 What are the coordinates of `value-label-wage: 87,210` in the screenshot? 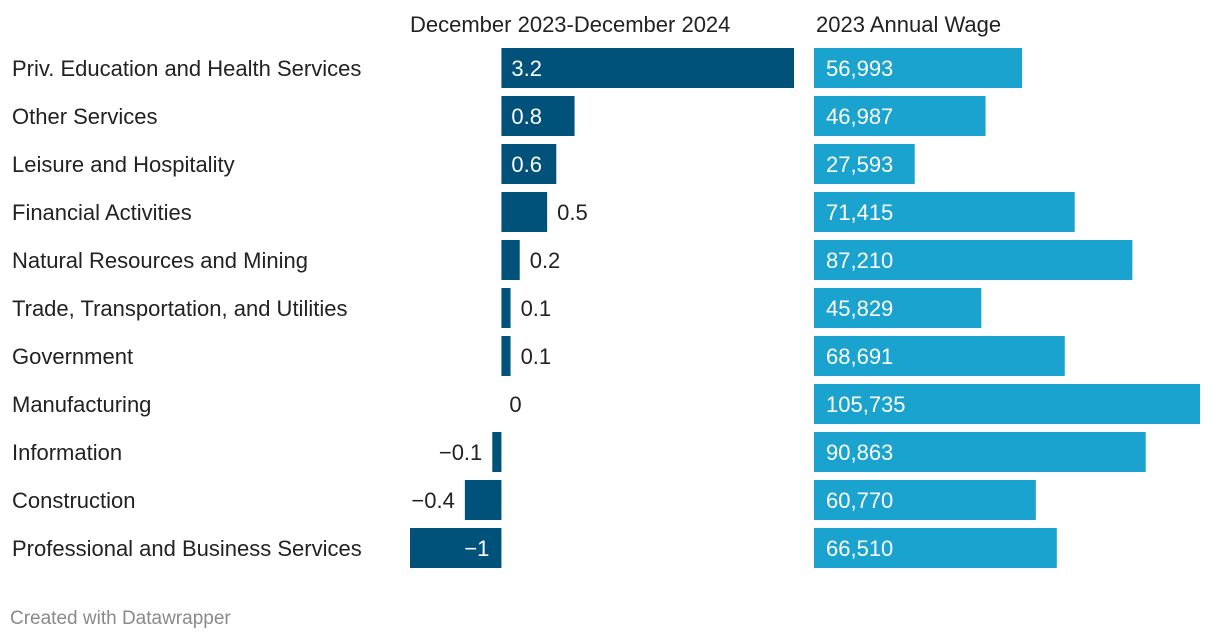 It's located at (859, 260).